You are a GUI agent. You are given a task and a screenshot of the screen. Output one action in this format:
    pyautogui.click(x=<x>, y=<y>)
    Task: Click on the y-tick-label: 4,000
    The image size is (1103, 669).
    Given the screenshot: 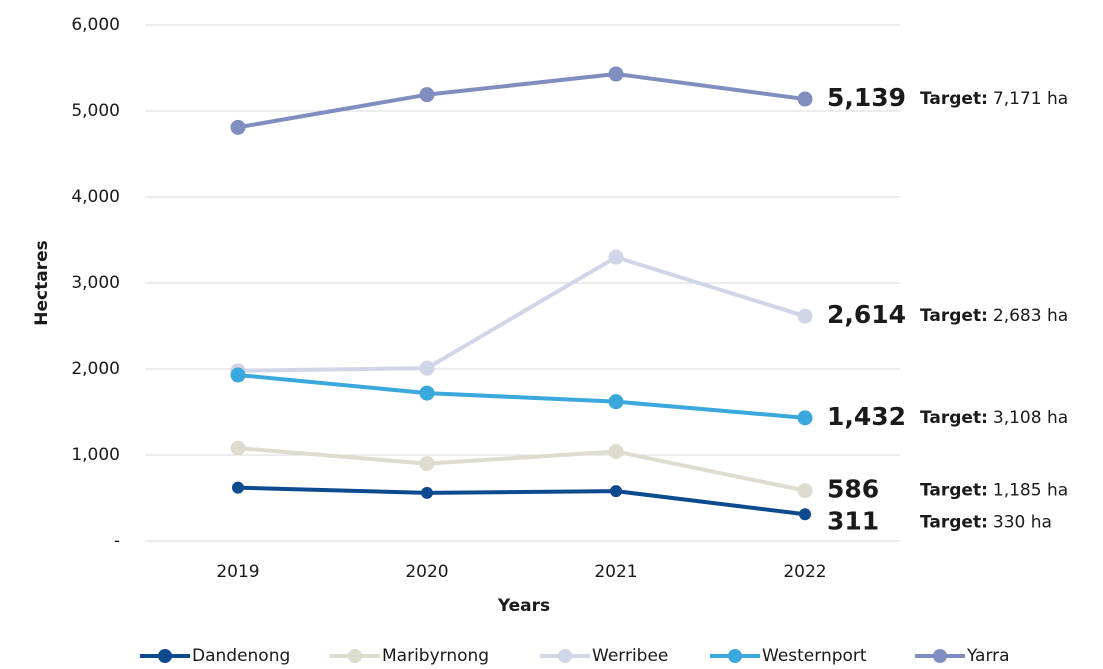 What is the action you would take?
    pyautogui.click(x=95, y=197)
    